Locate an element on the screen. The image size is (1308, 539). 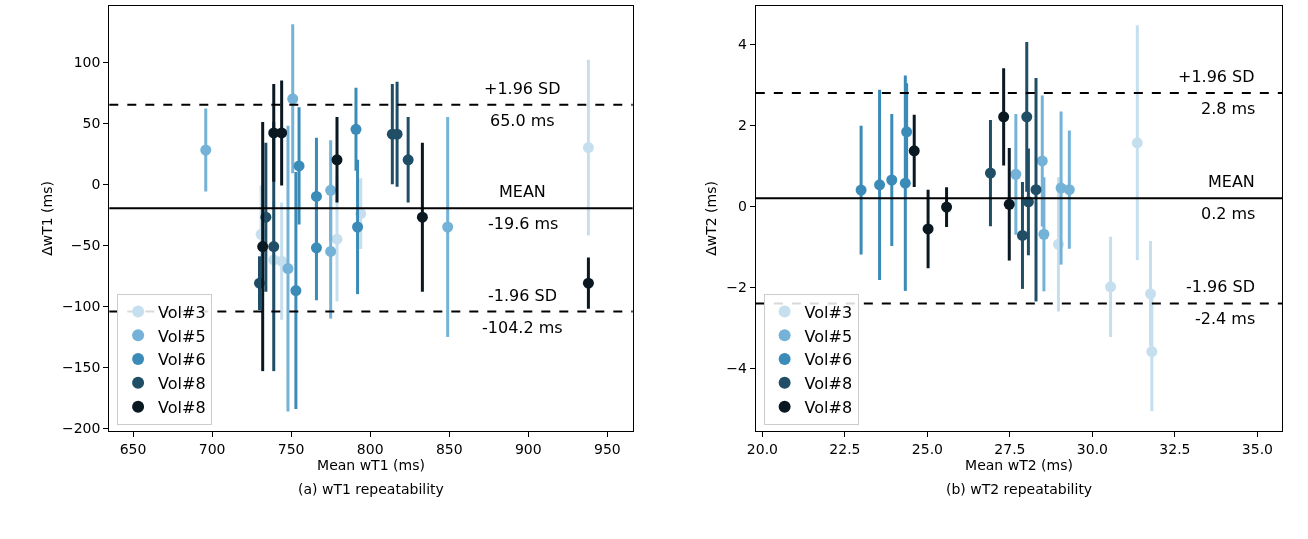
y-tick-label: −150 is located at coordinates (81, 367).